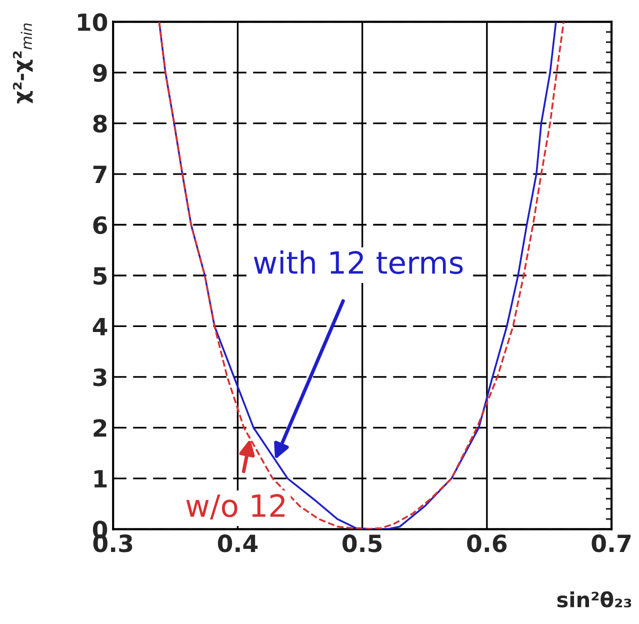 This screenshot has width=639, height=624. I want to click on x-tick-label: 0.6, so click(487, 543).